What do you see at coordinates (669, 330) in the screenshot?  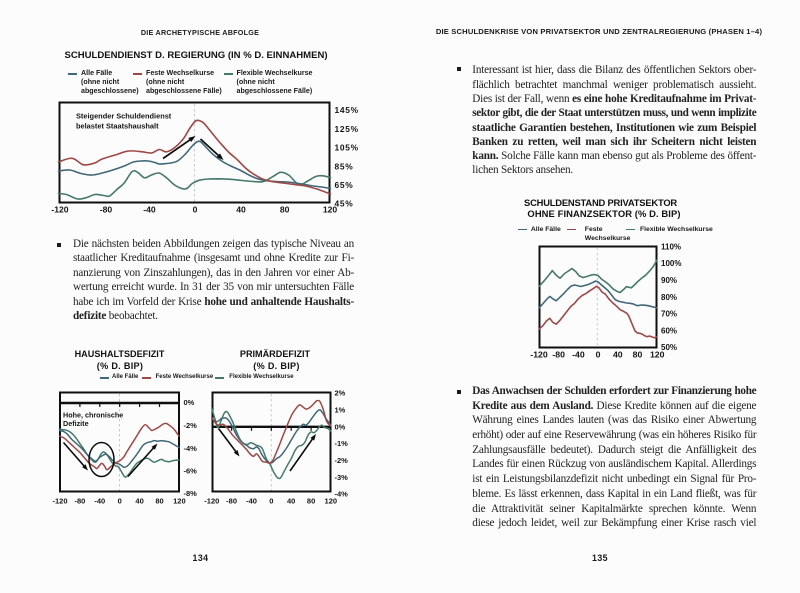 I see `svg-text: 60%` at bounding box center [669, 330].